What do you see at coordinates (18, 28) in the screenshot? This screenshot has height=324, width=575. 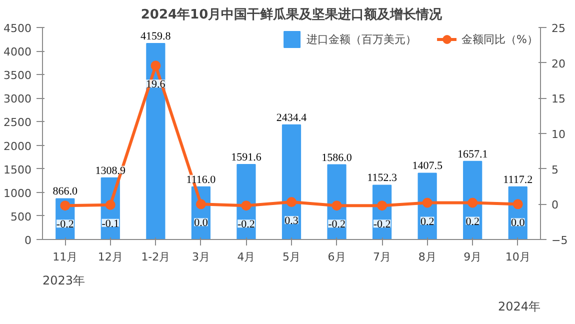 I see `y-tick-label: 4500` at bounding box center [18, 28].